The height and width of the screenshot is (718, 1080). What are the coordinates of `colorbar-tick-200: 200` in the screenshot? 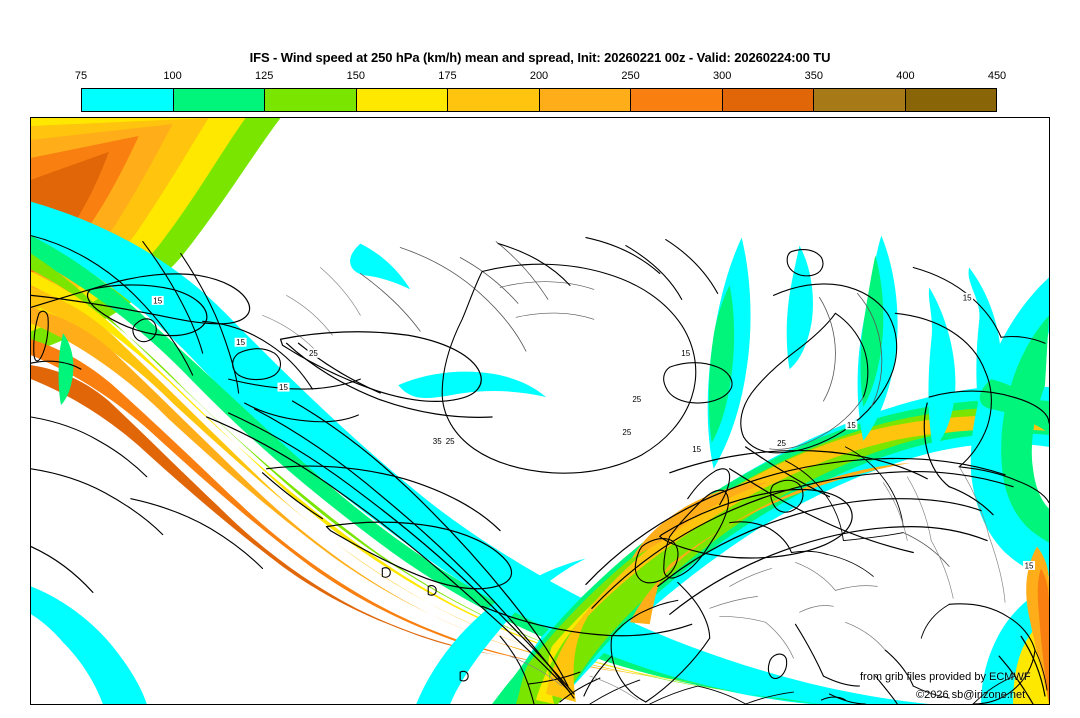 It's located at (539, 76).